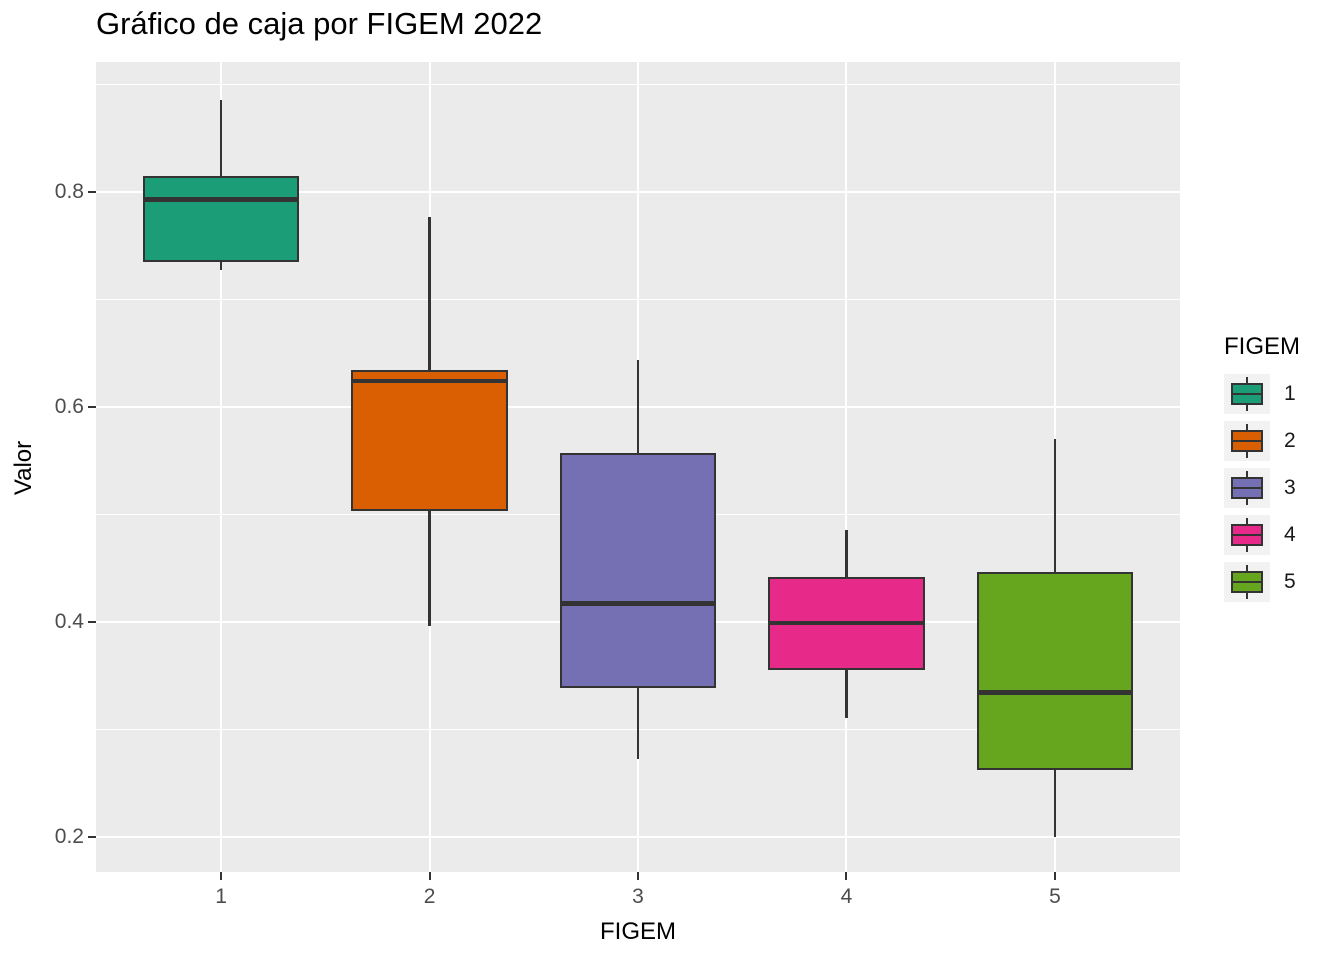 The height and width of the screenshot is (960, 1344). Describe the element at coordinates (1055, 896) in the screenshot. I see `x-tick-label: 5` at that location.